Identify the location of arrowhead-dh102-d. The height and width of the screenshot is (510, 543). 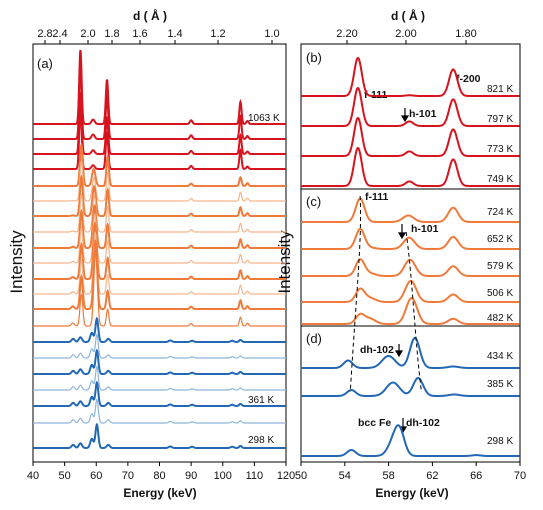
(399, 354).